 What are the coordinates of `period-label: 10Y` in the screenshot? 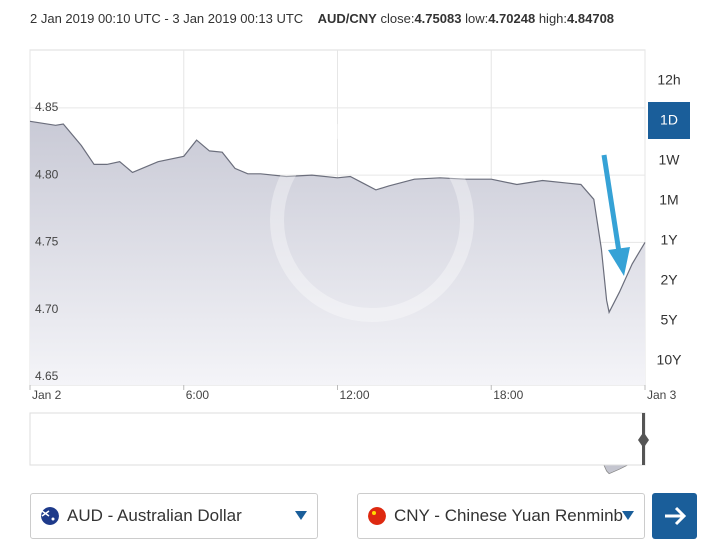 It's located at (670, 360).